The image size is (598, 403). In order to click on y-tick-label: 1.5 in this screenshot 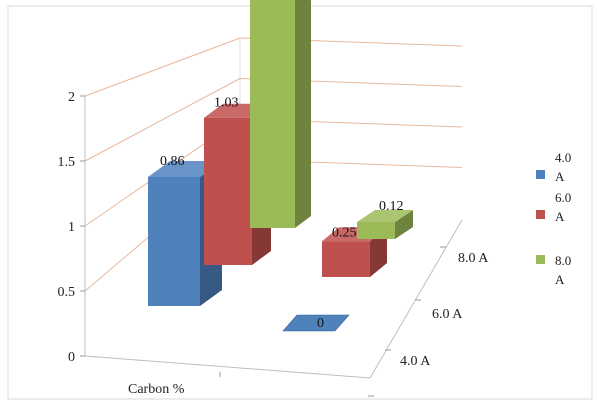, I will do `click(67, 162)`.